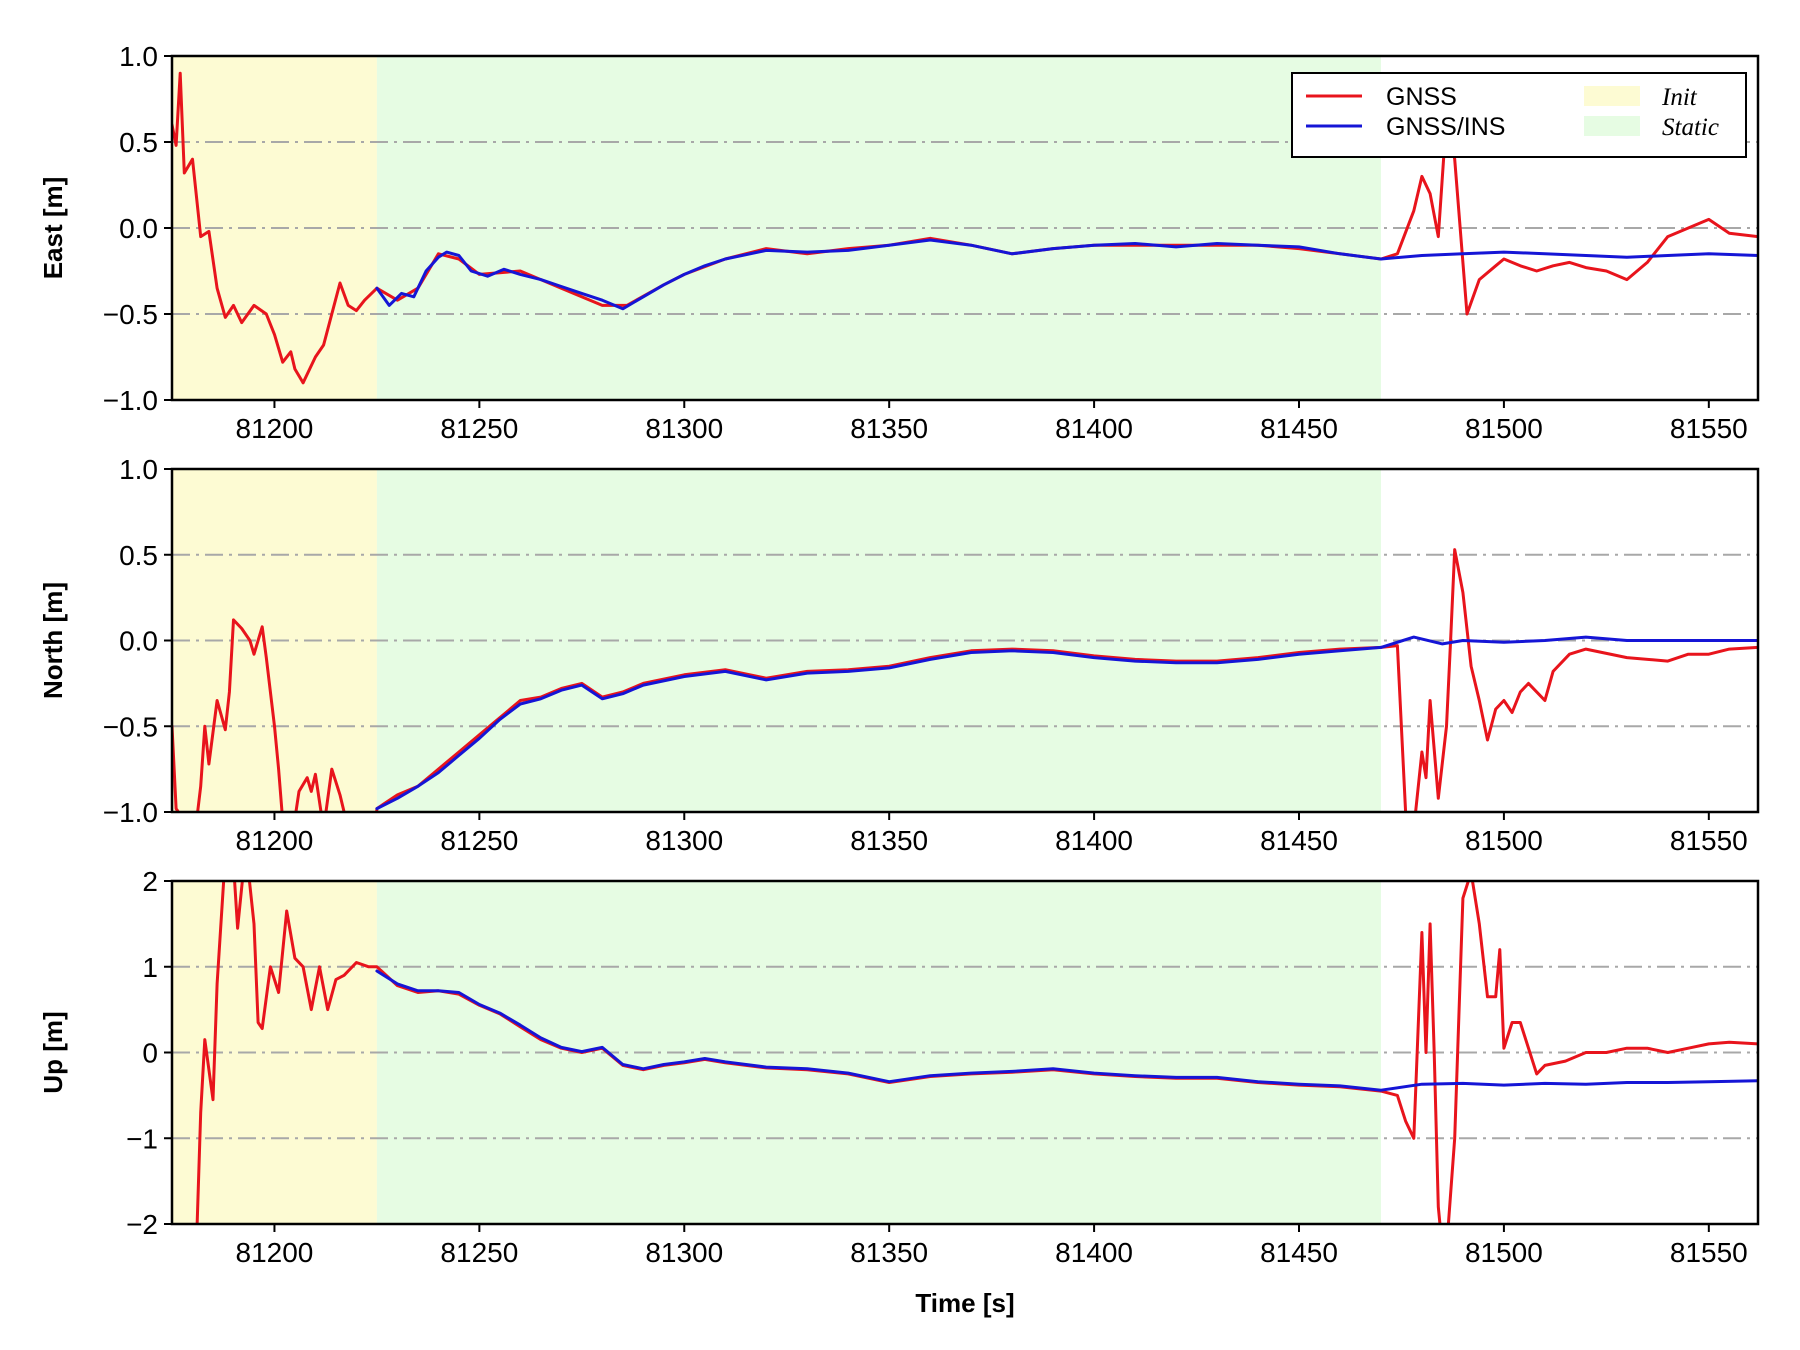 The image size is (1800, 1350). I want to click on legend-swatch-static, so click(1612, 126).